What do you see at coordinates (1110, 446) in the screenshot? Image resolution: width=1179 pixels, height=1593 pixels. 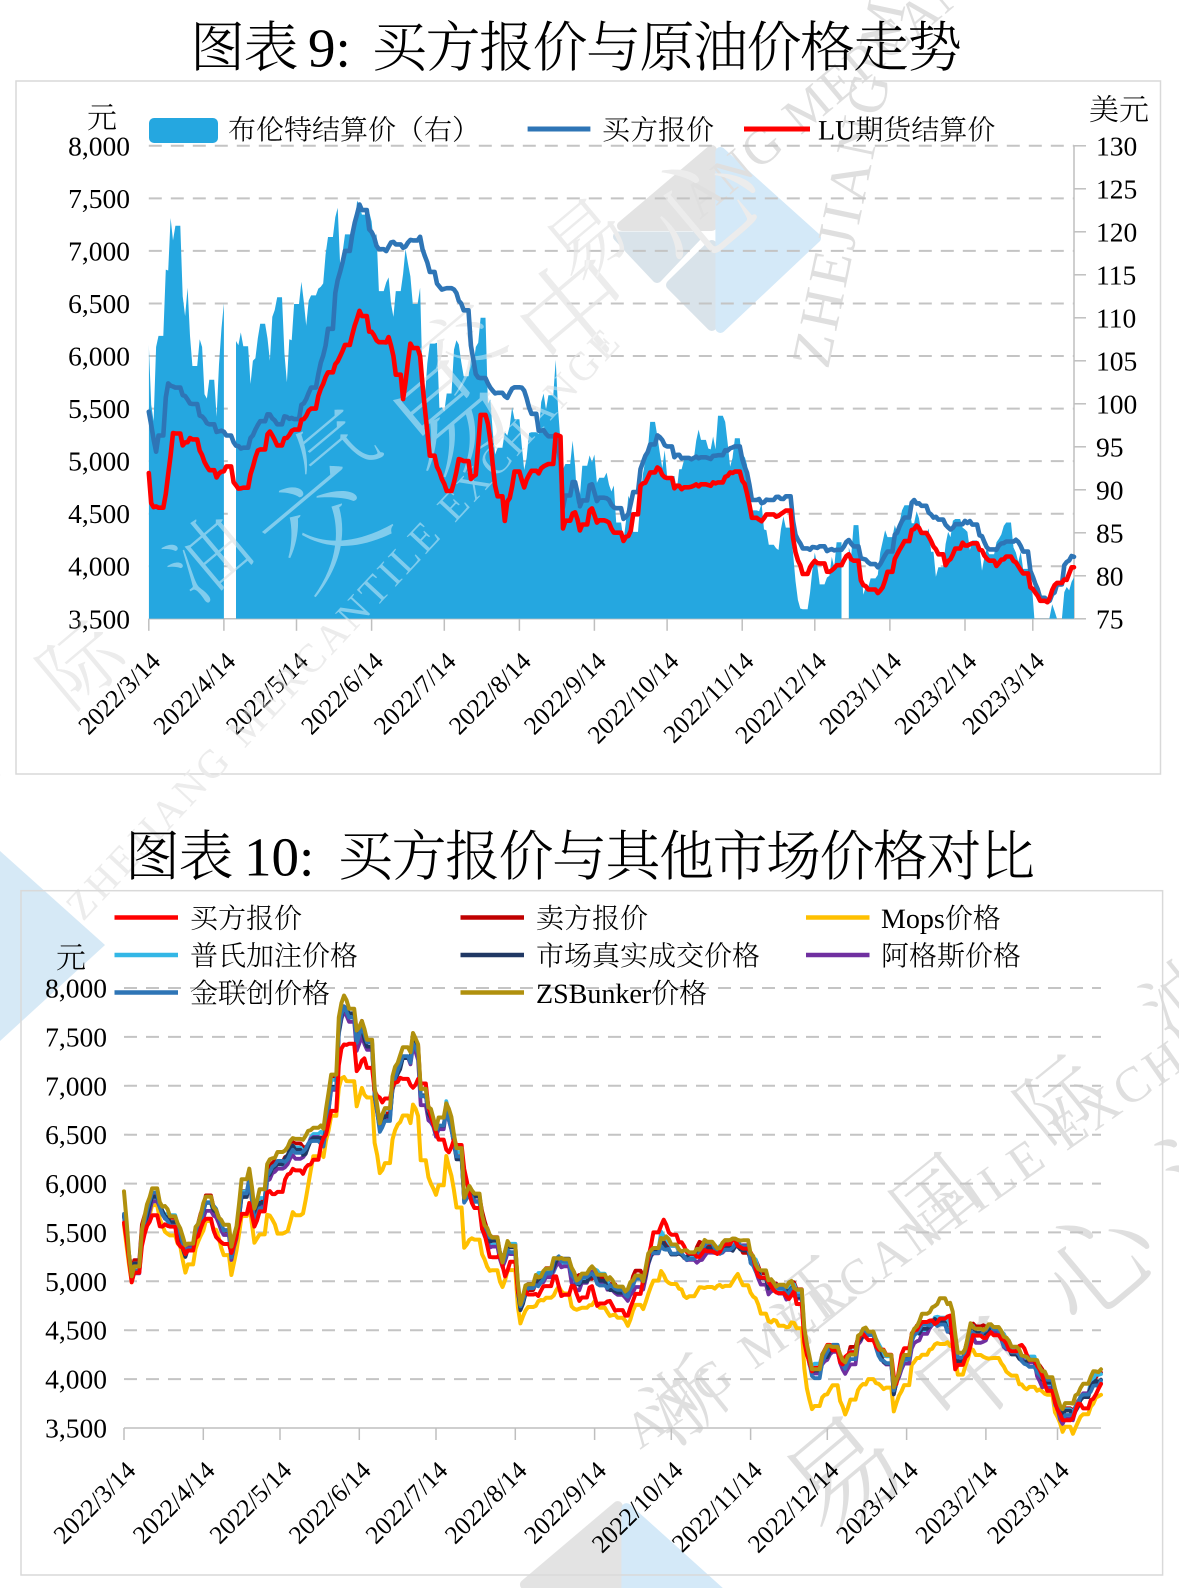 I see `svg-text: 95` at bounding box center [1110, 446].